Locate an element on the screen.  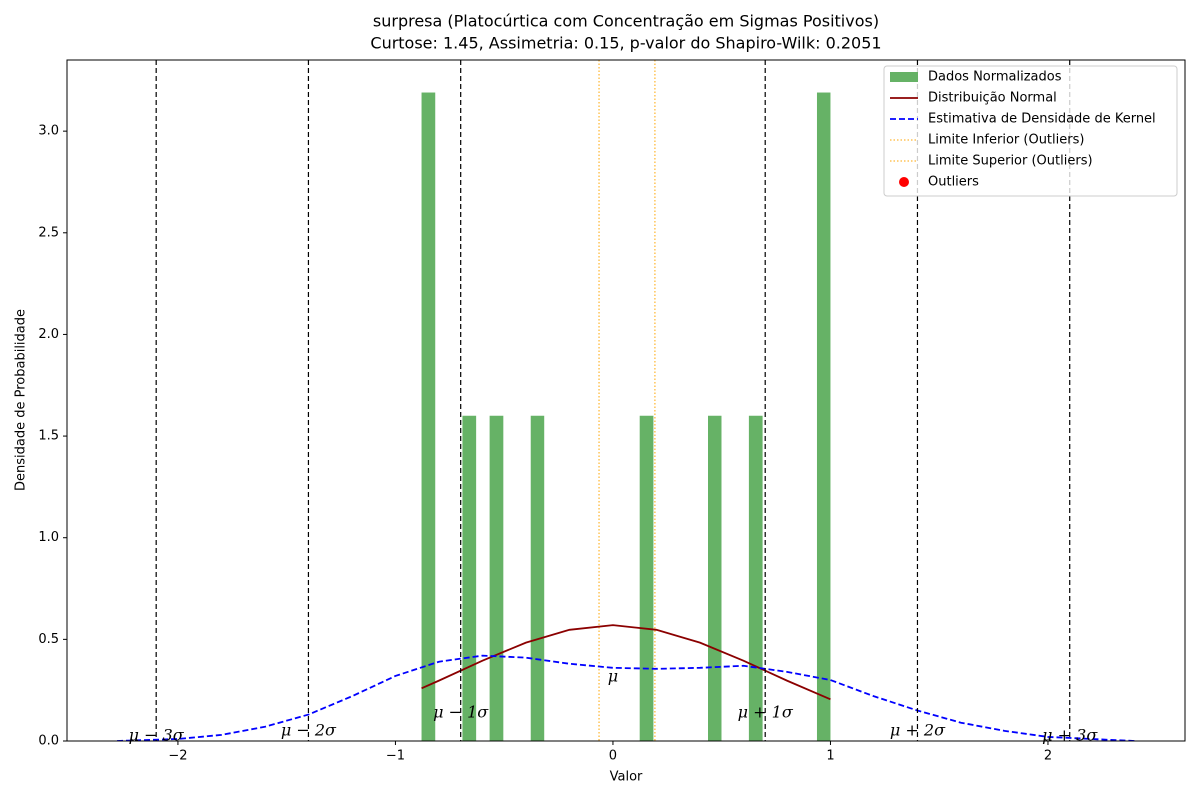
legend-label: Distribuição Normal is located at coordinates (992, 98).